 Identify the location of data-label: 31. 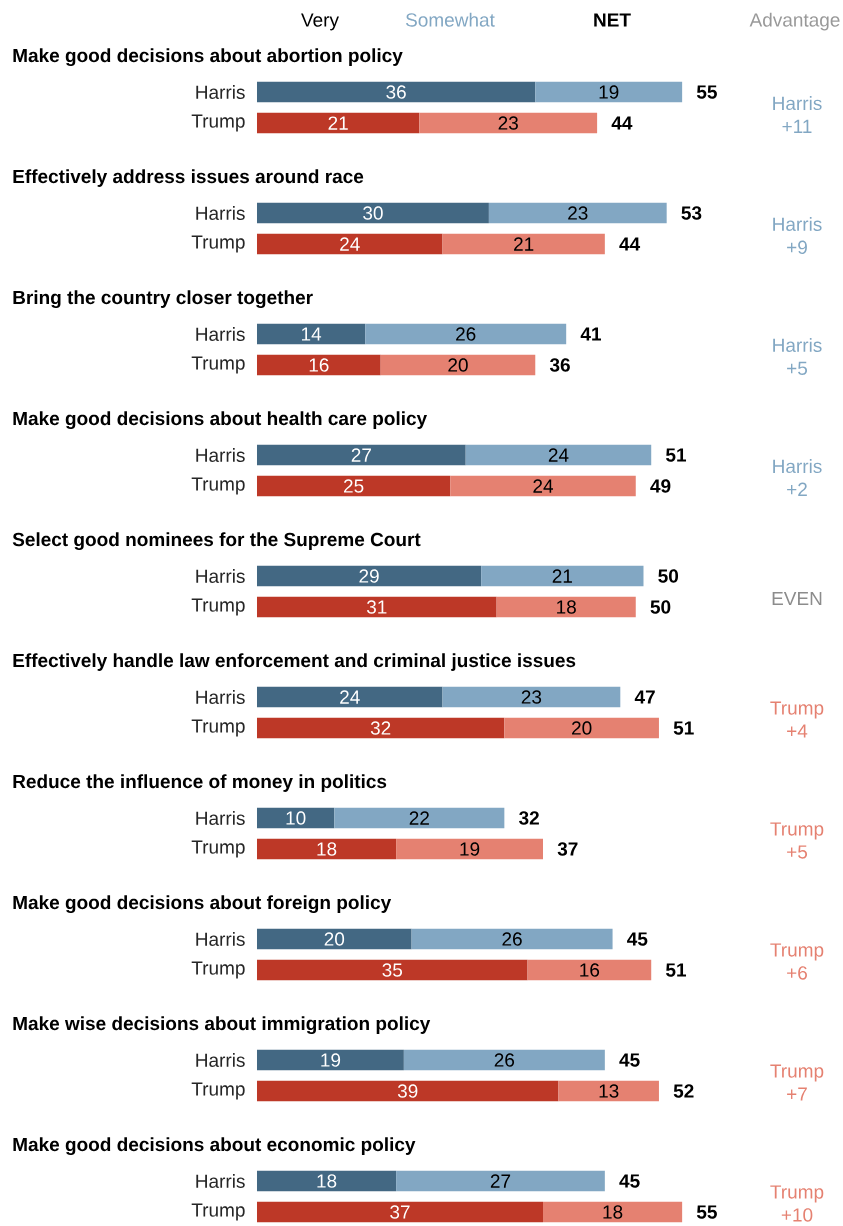
(376, 607).